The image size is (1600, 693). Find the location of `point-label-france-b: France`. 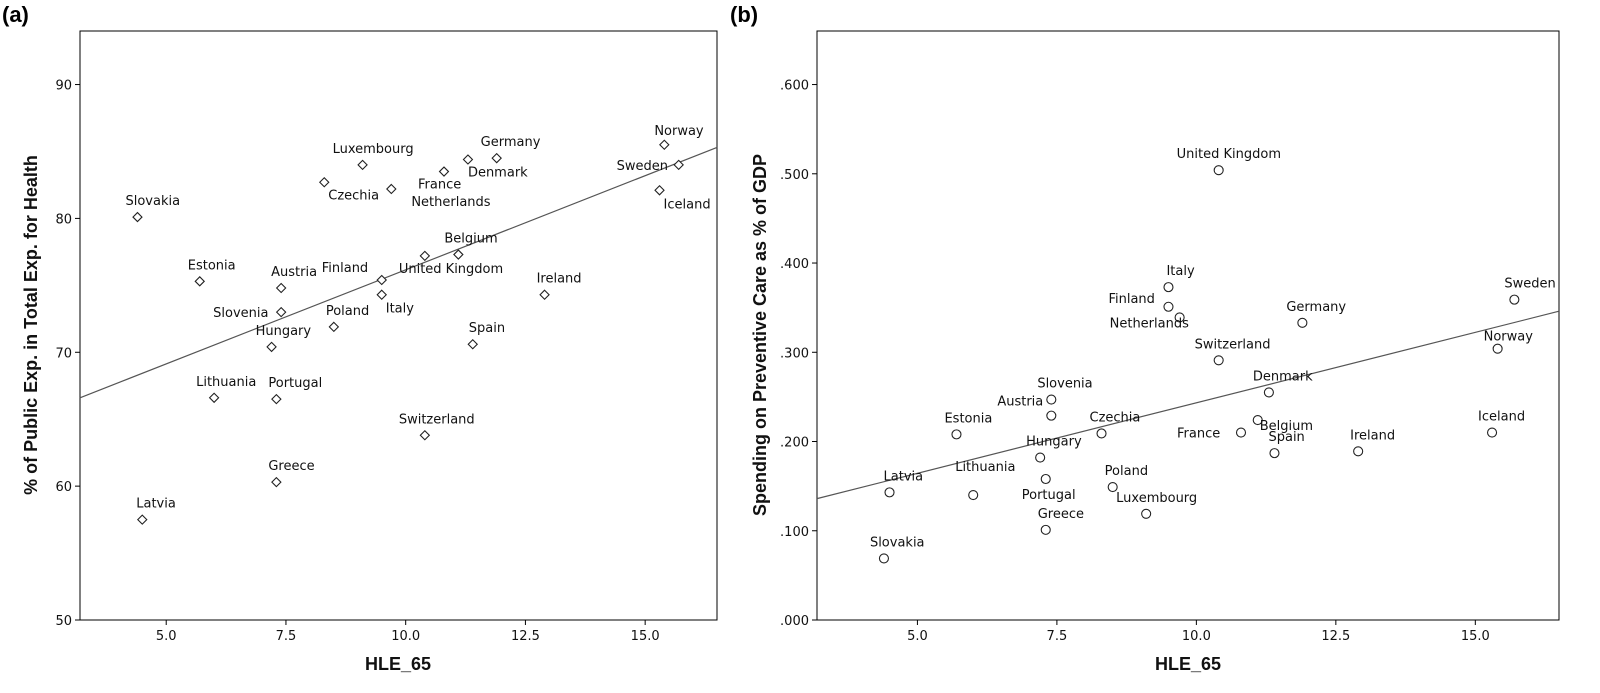

point-label-france-b: France is located at coordinates (1198, 434).